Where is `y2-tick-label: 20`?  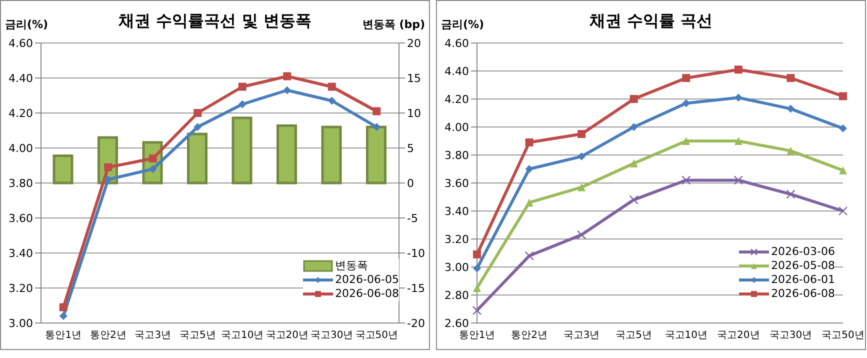
y2-tick-label: 20 is located at coordinates (414, 43).